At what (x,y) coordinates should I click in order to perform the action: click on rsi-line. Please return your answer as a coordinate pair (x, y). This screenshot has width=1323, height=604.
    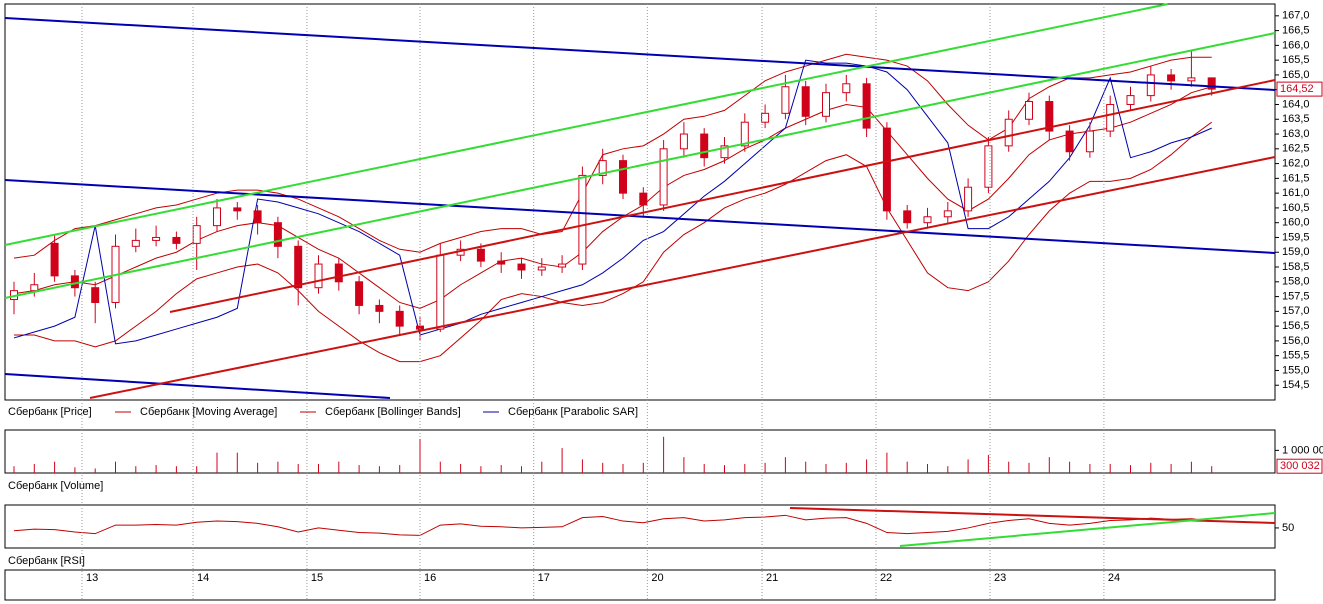
    Looking at the image, I should click on (612, 525).